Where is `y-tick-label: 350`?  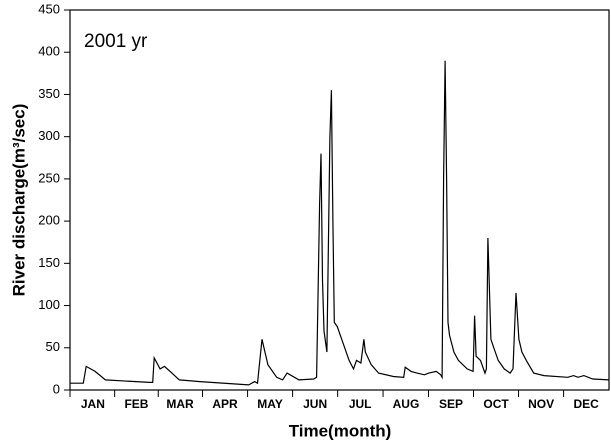
y-tick-label: 350 is located at coordinates (49, 93).